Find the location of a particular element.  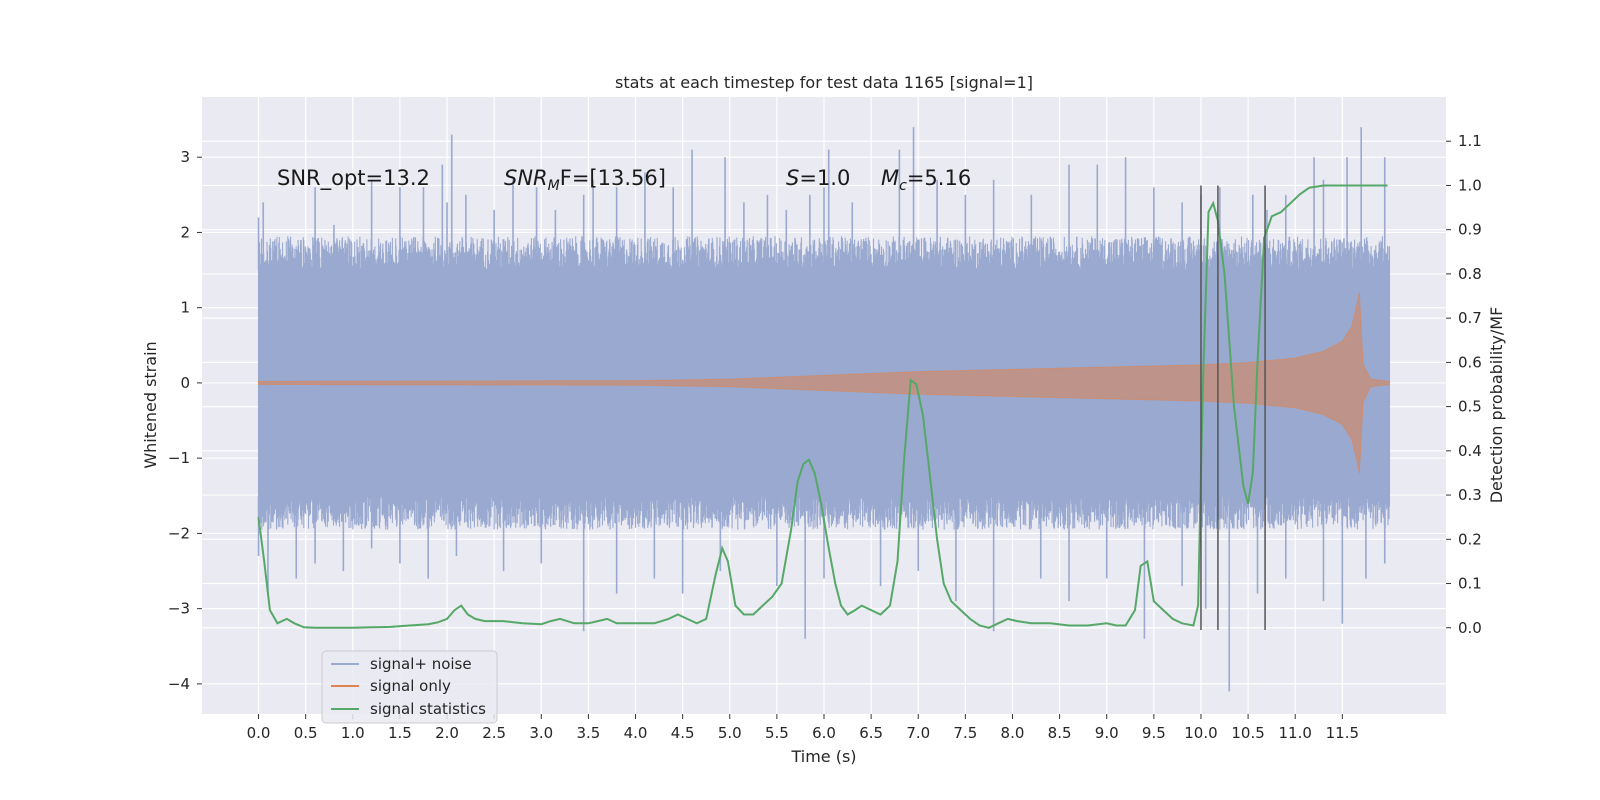

x-tick-label: 0.0 is located at coordinates (259, 733).